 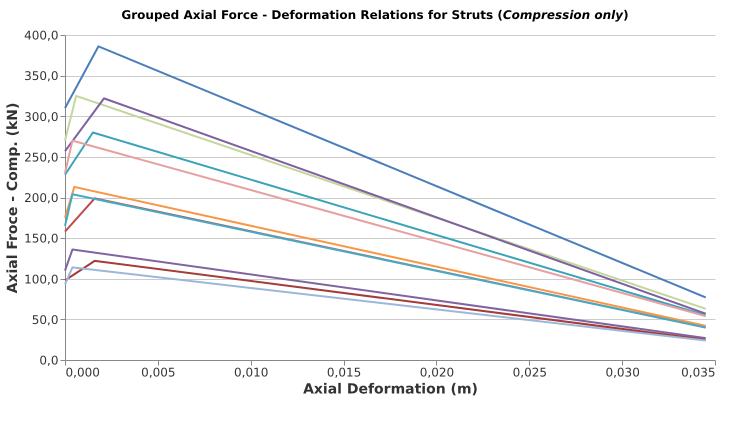 What do you see at coordinates (41, 279) in the screenshot?
I see `y-tick-label: 100,0` at bounding box center [41, 279].